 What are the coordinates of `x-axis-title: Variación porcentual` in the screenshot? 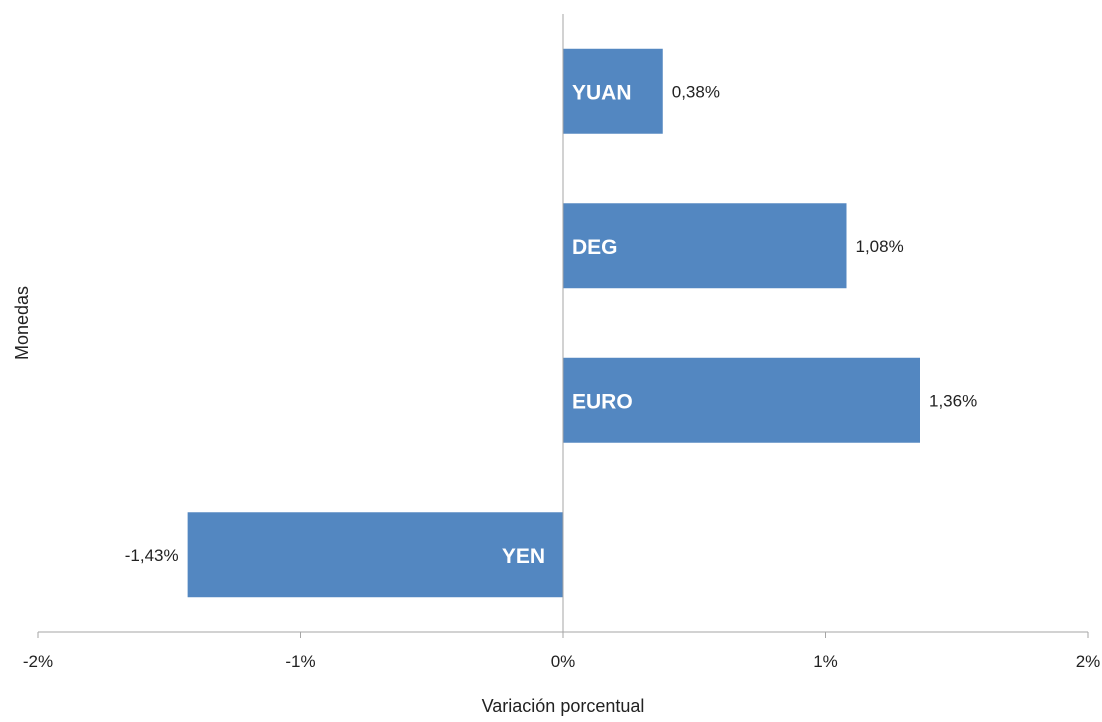 It's located at (563, 706).